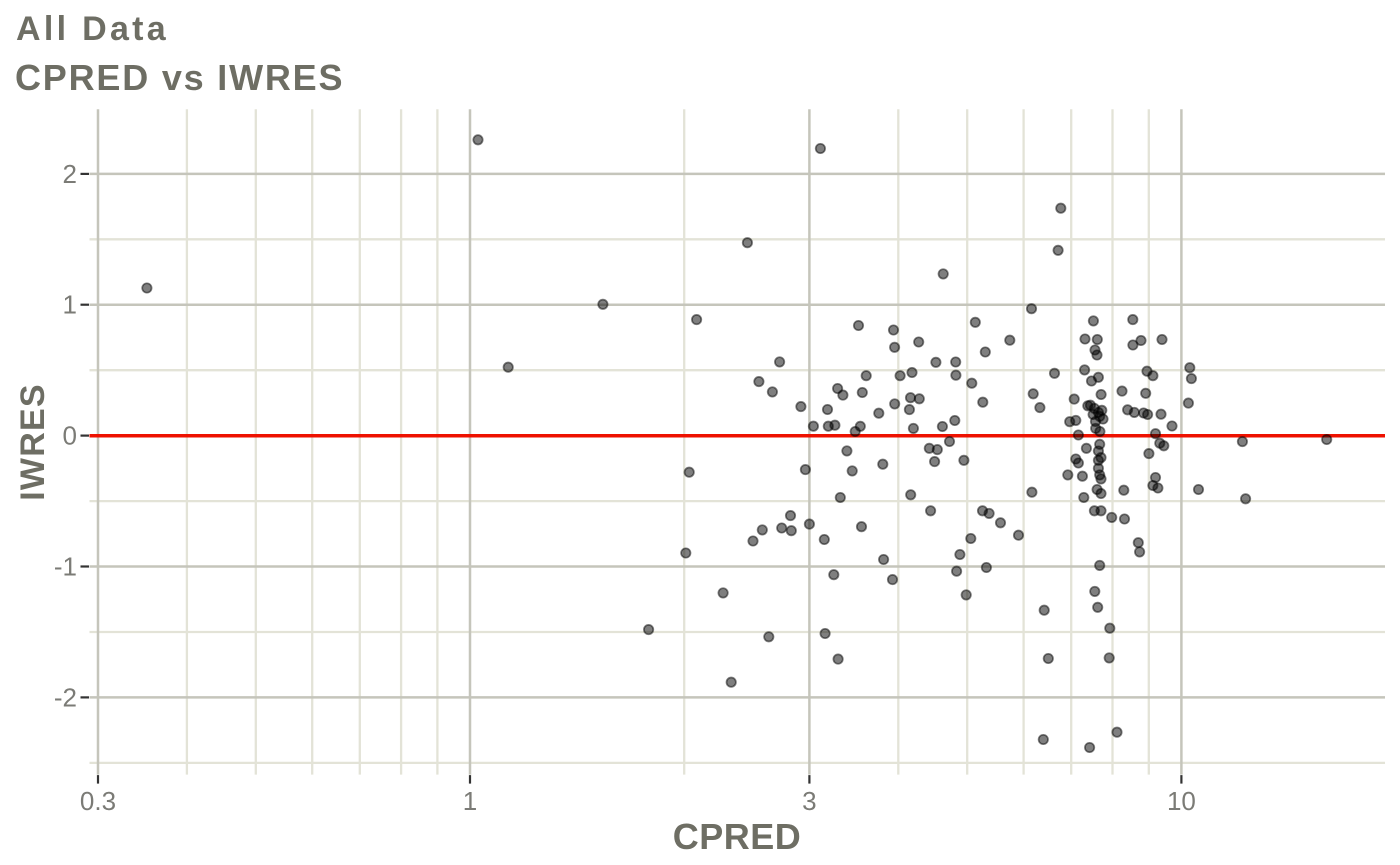  I want to click on svg-text: -2, so click(65, 697).